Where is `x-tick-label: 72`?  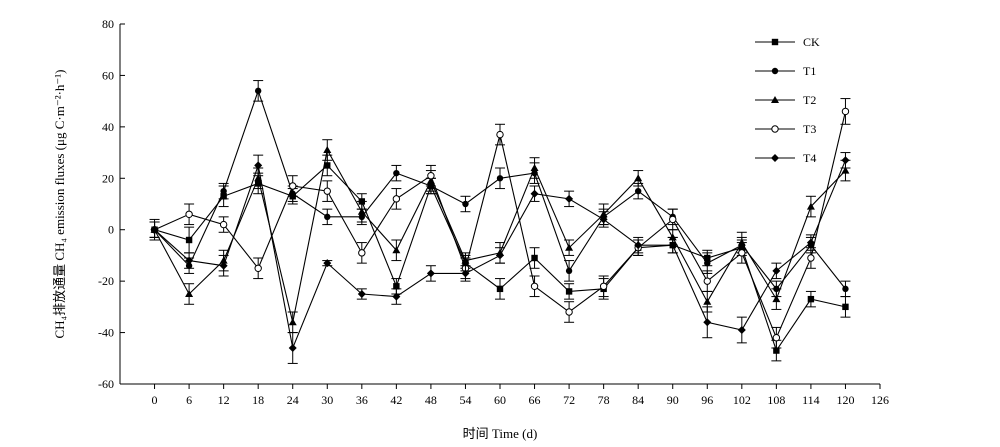
x-tick-label: 72 is located at coordinates (569, 400).